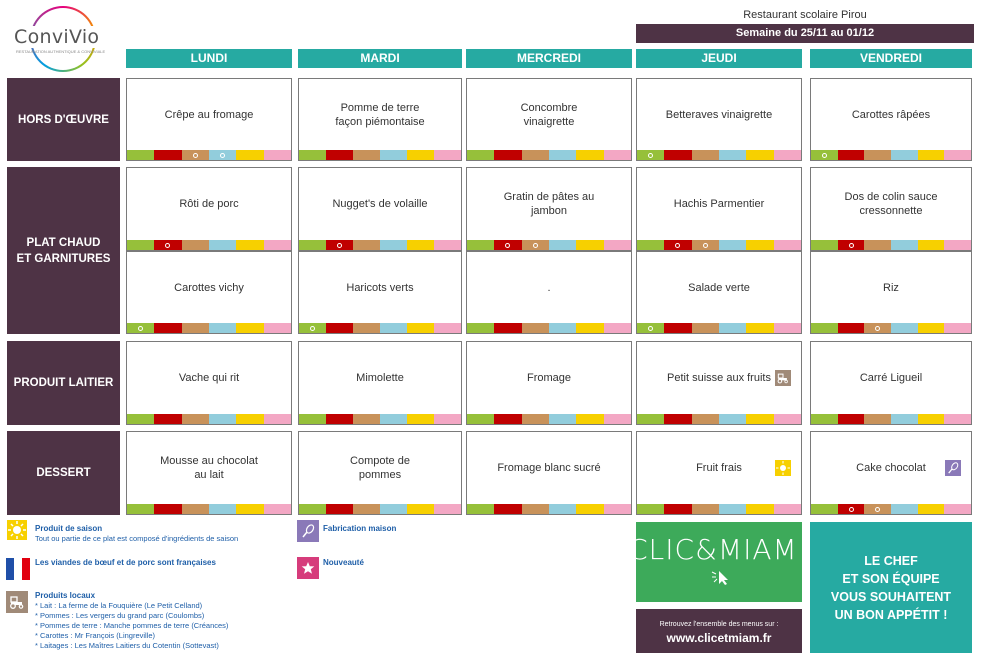 The height and width of the screenshot is (653, 1003). What do you see at coordinates (719, 114) in the screenshot?
I see `dish-name: Betteraves vinaigrette` at bounding box center [719, 114].